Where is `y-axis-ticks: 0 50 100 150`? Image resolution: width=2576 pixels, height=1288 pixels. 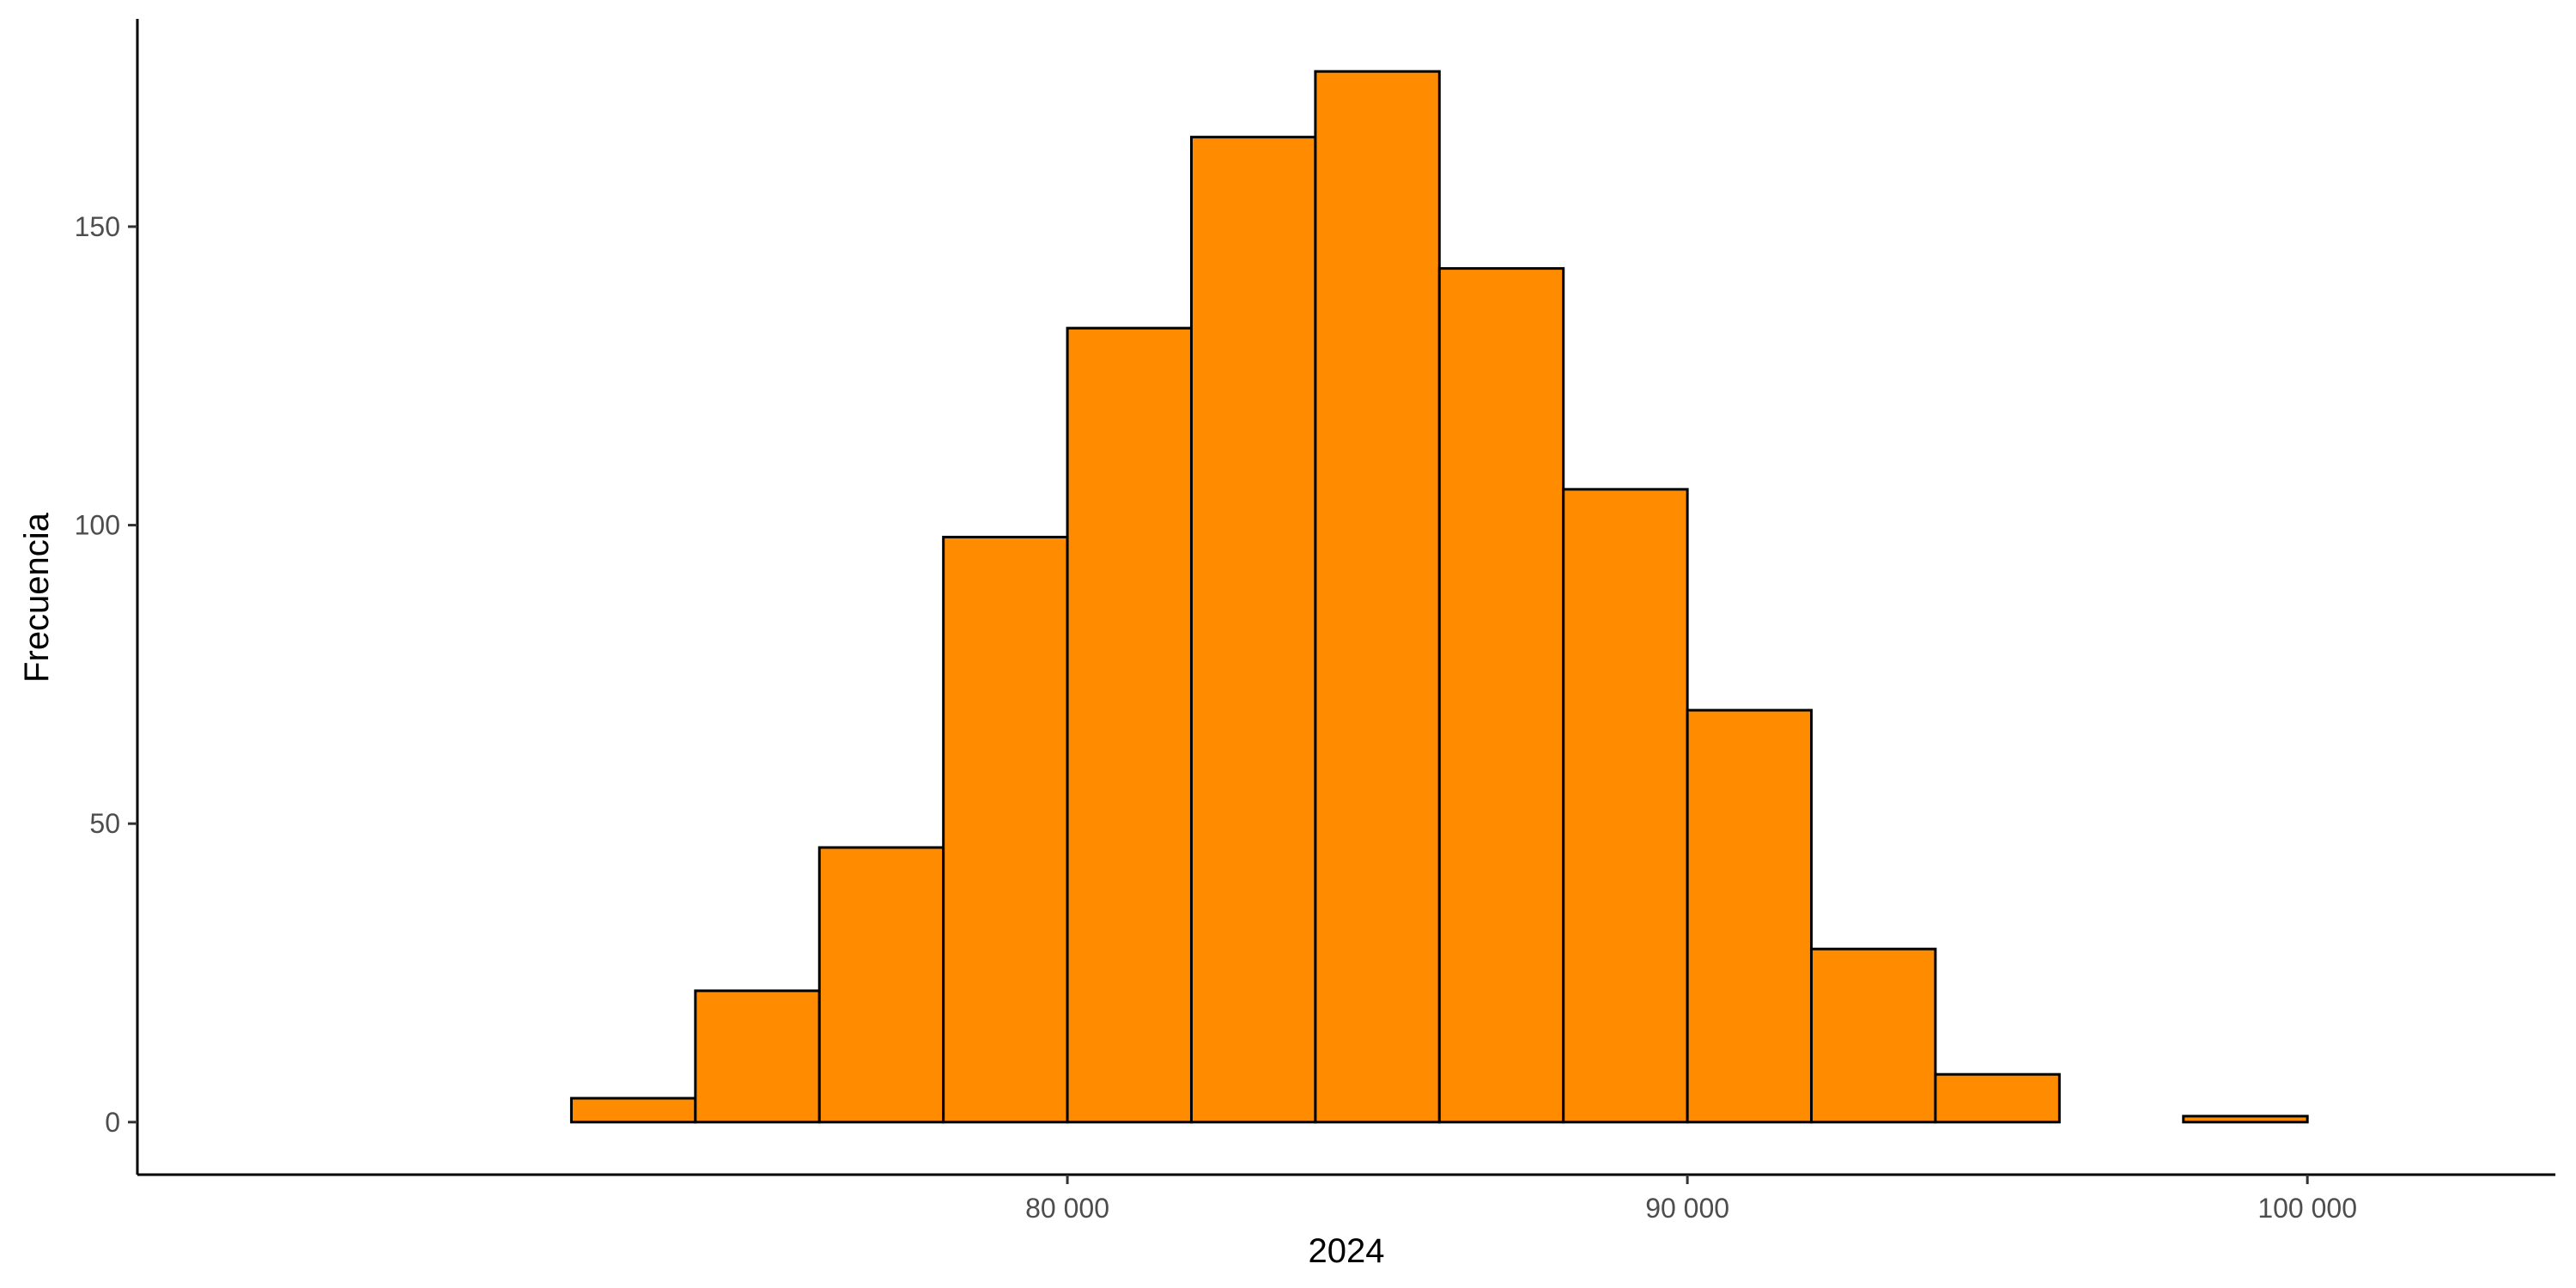 y-axis-ticks: 0 50 100 150 is located at coordinates (106, 674).